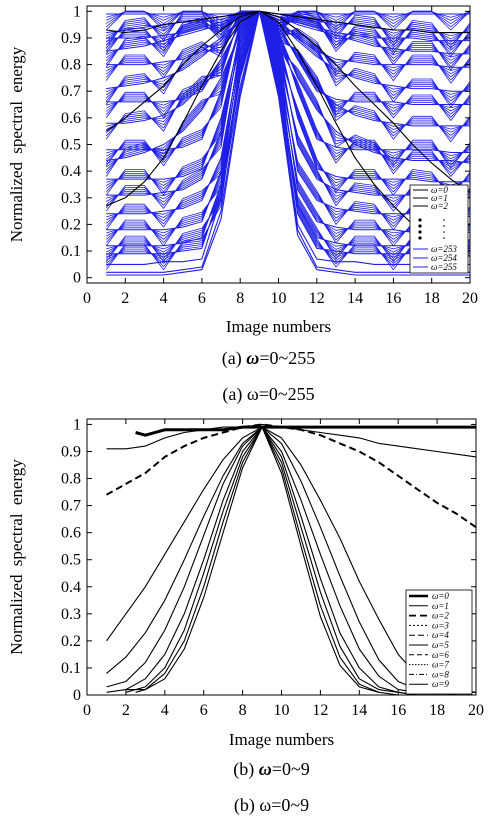  What do you see at coordinates (440, 596) in the screenshot?
I see `legend-label: ω=0` at bounding box center [440, 596].